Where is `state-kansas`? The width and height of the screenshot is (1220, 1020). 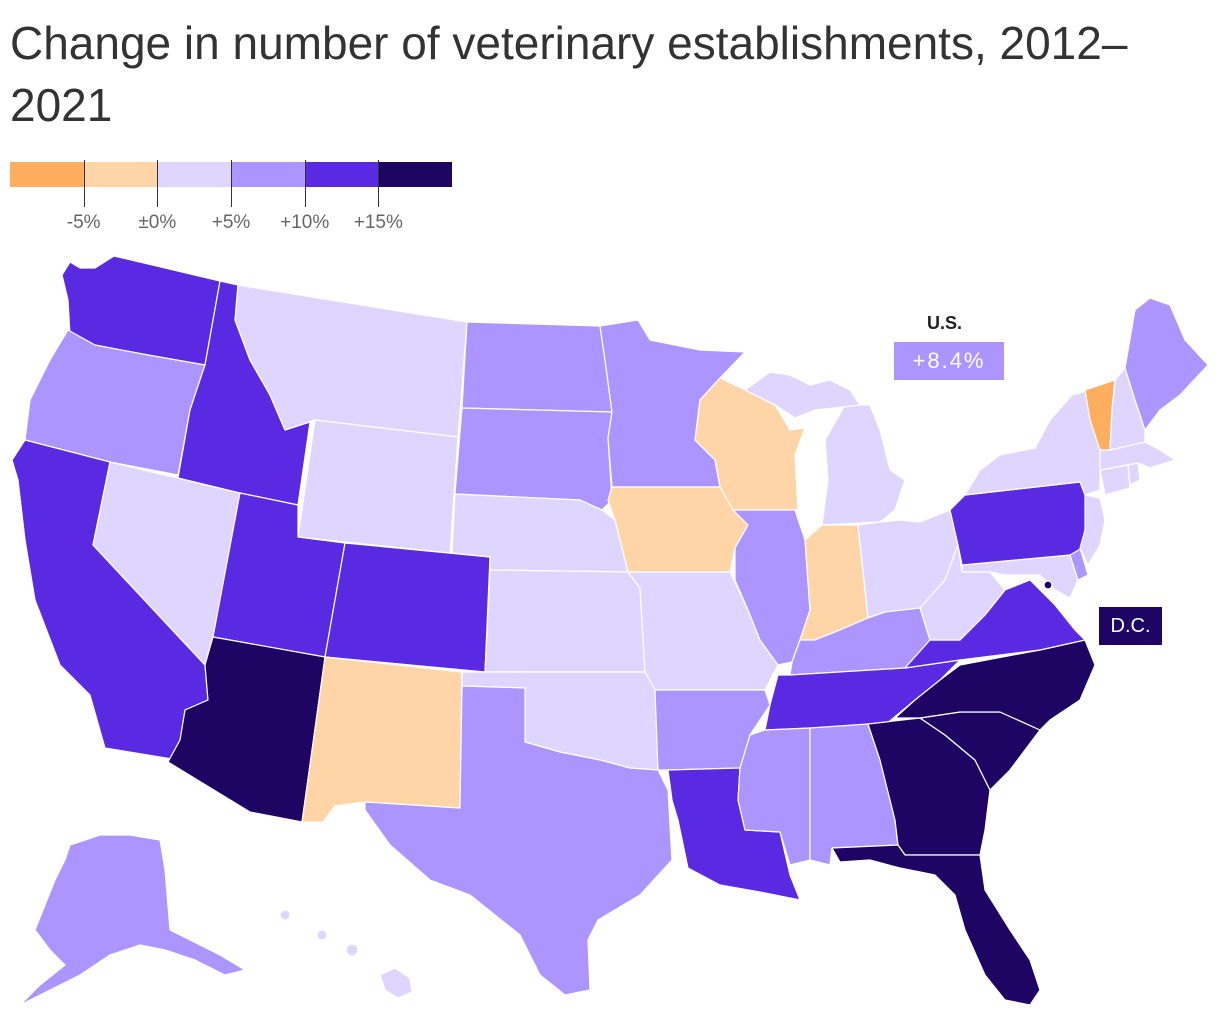
state-kansas is located at coordinates (565, 621).